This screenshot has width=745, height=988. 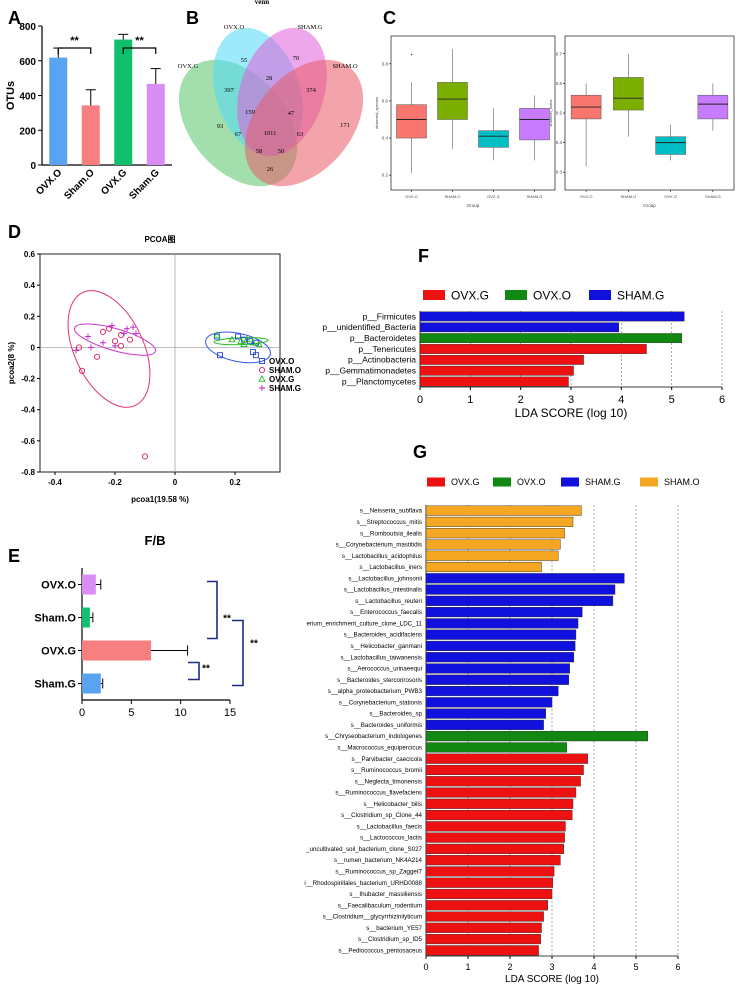 I want to click on x-tick-label: -0.2, so click(x=115, y=482).